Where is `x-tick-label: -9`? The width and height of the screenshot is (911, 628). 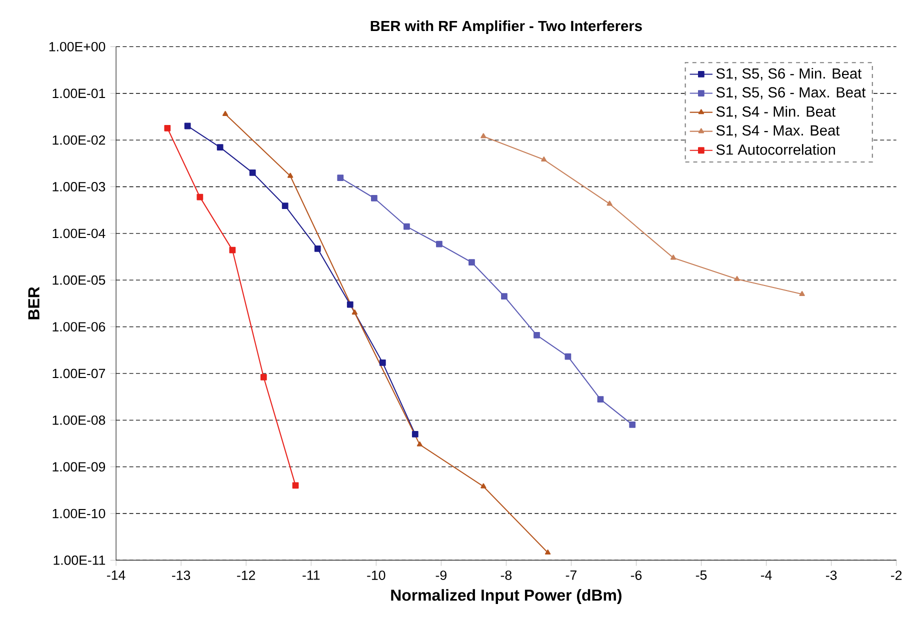 x-tick-label: -9 is located at coordinates (441, 575).